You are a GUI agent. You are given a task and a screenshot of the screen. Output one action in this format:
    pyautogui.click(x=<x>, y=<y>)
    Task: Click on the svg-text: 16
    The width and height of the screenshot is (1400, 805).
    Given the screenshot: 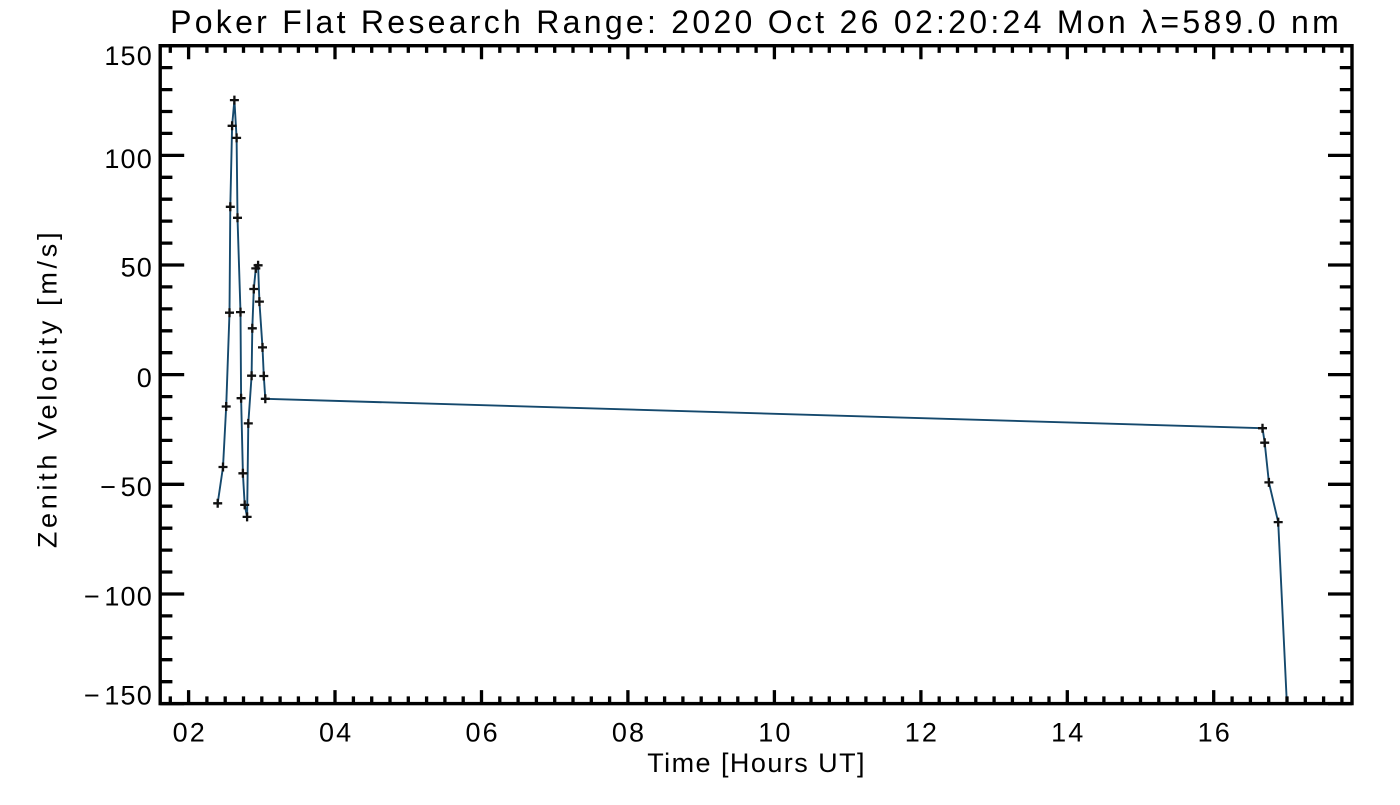 What is the action you would take?
    pyautogui.click(x=1215, y=732)
    